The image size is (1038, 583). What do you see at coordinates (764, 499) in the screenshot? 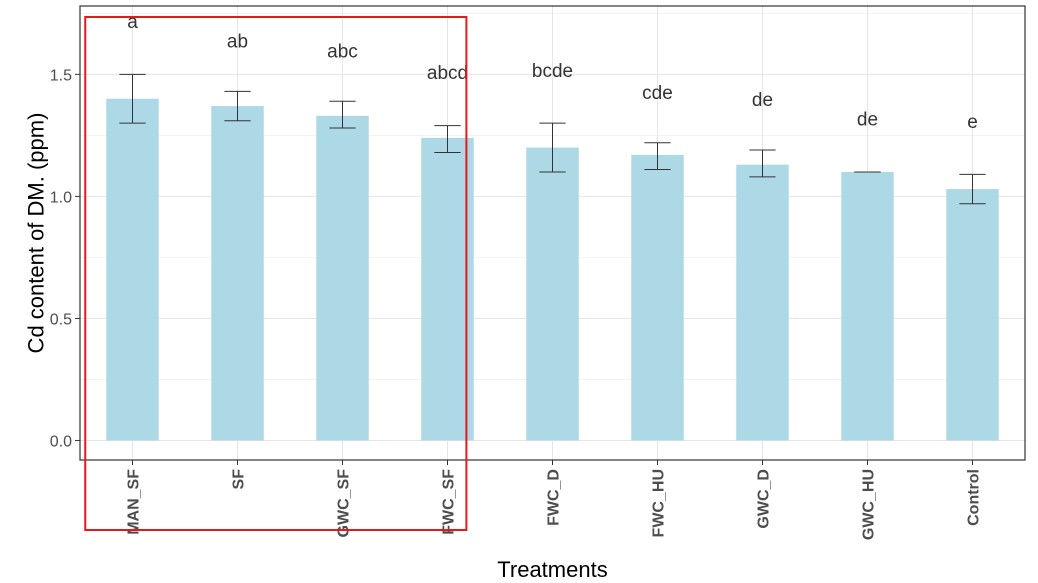
I see `x-tick-label: GWC_D` at bounding box center [764, 499].